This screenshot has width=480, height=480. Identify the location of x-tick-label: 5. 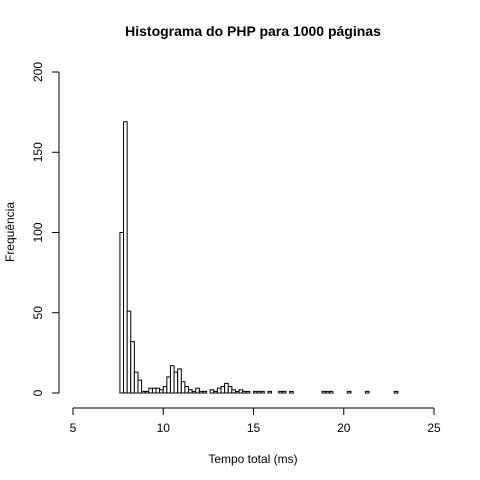
(73, 428).